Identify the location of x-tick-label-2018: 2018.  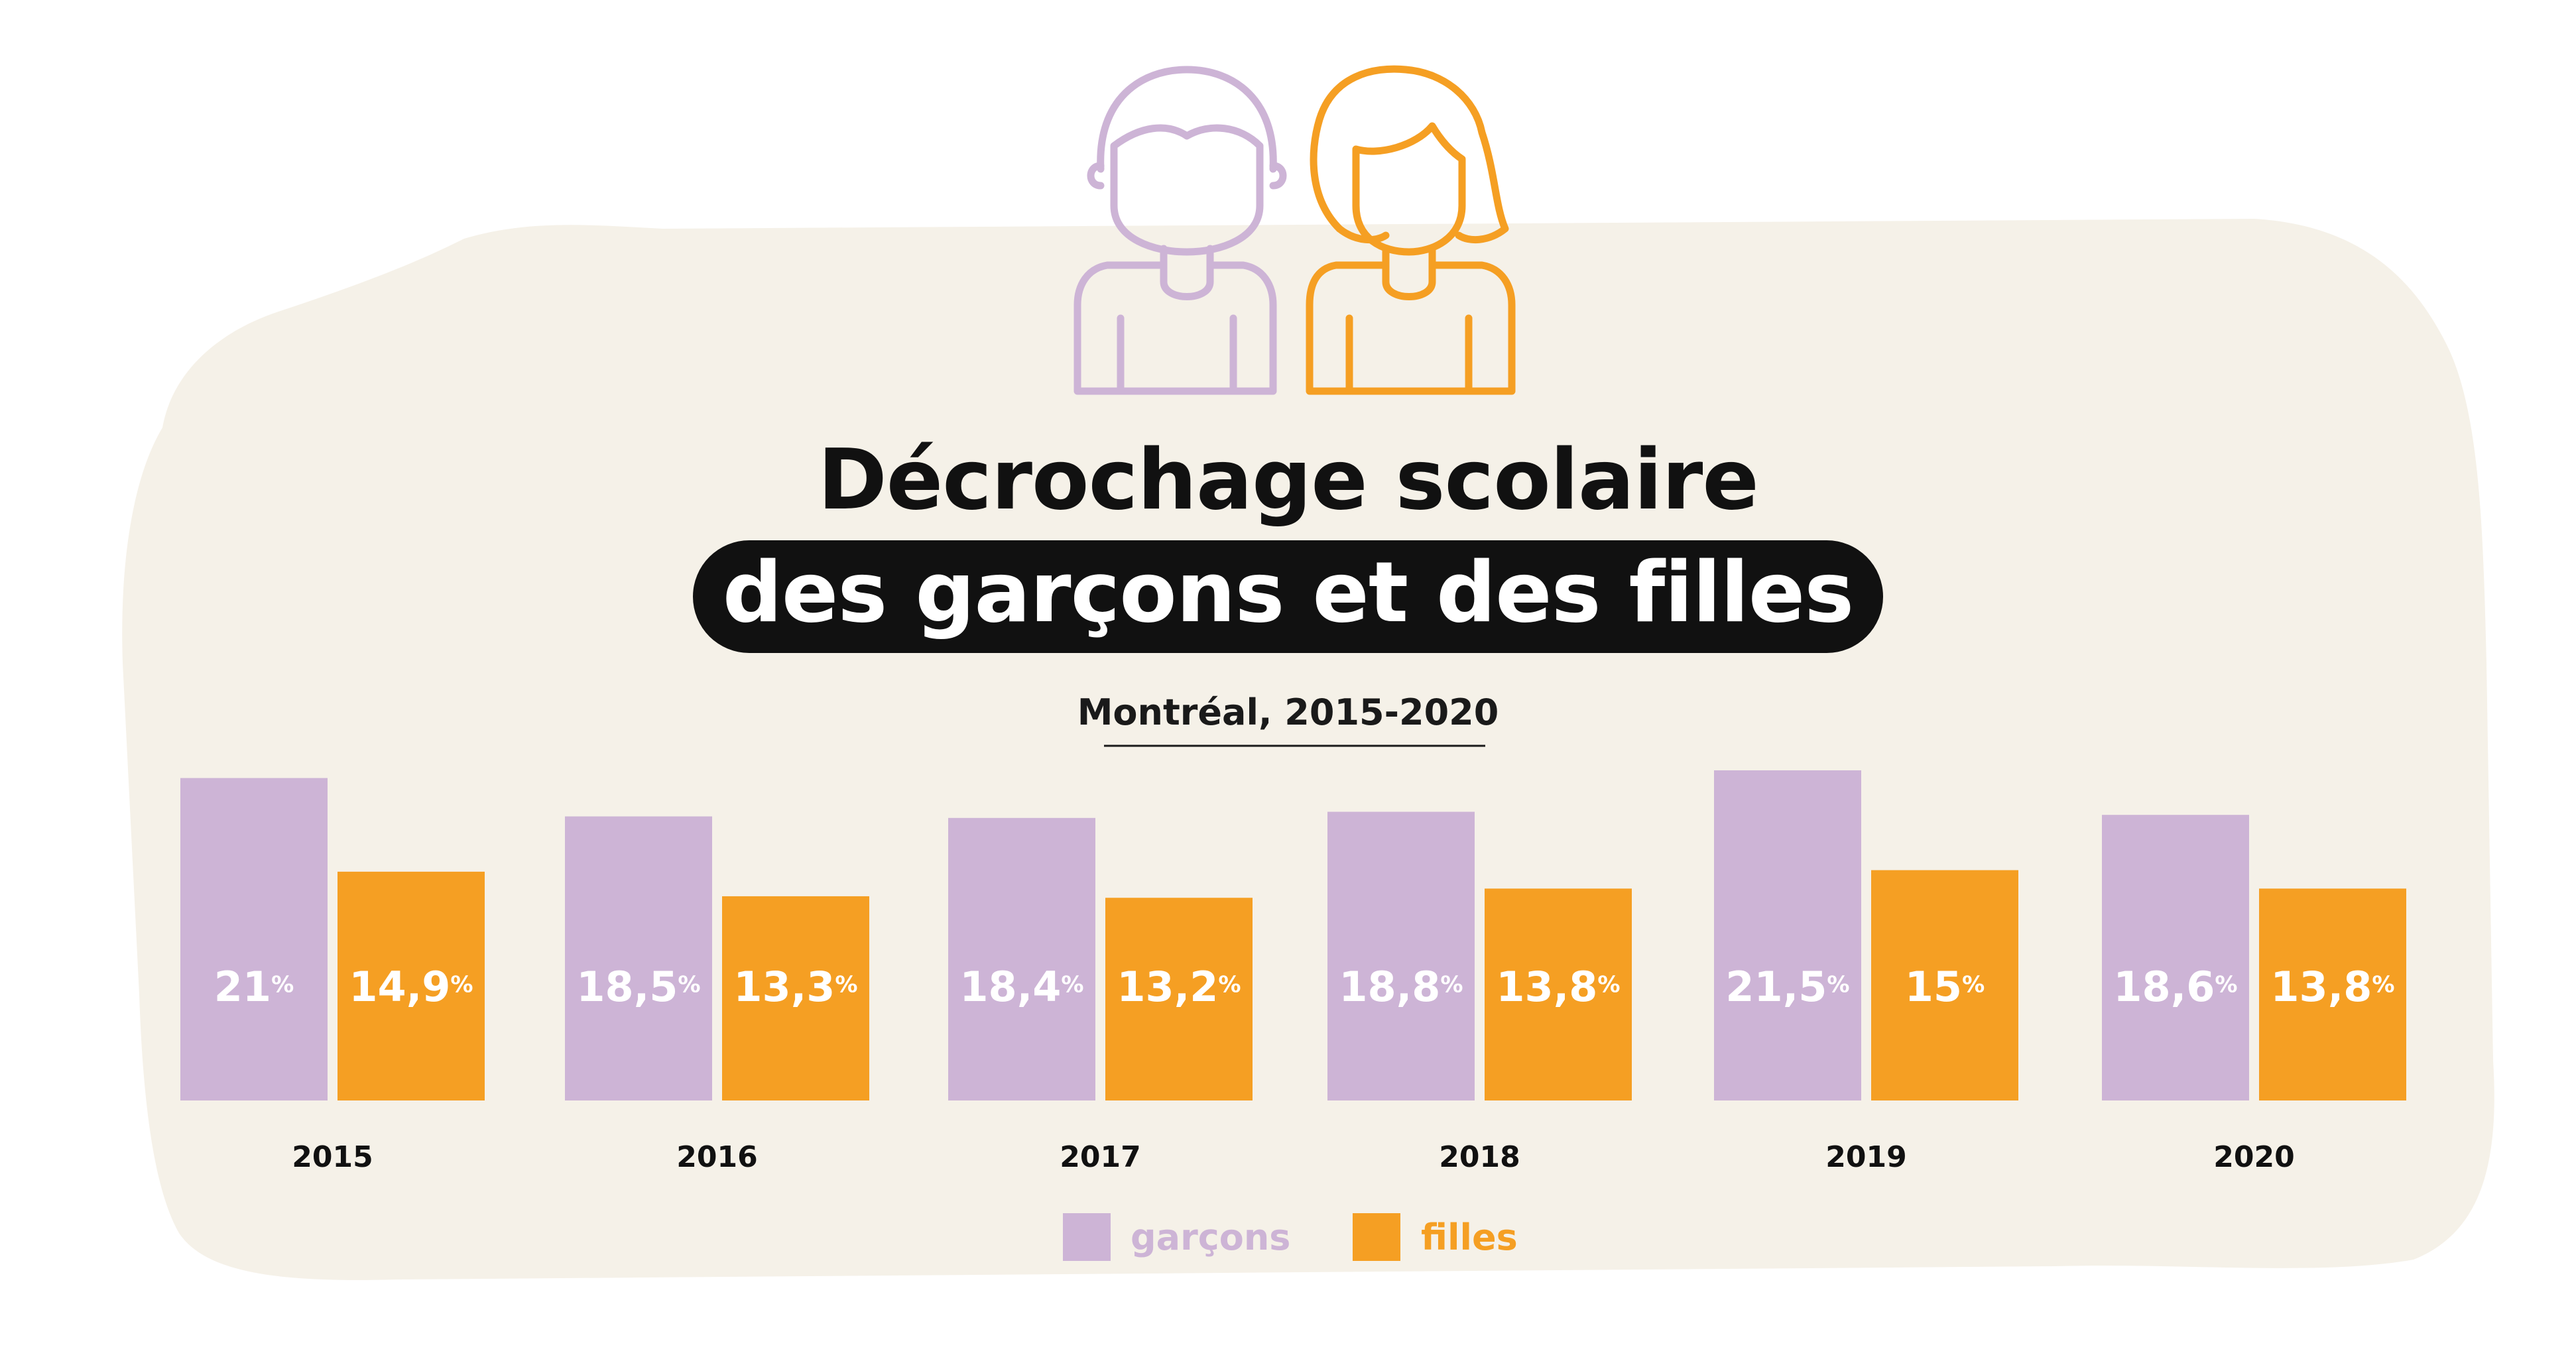
(1479, 1157).